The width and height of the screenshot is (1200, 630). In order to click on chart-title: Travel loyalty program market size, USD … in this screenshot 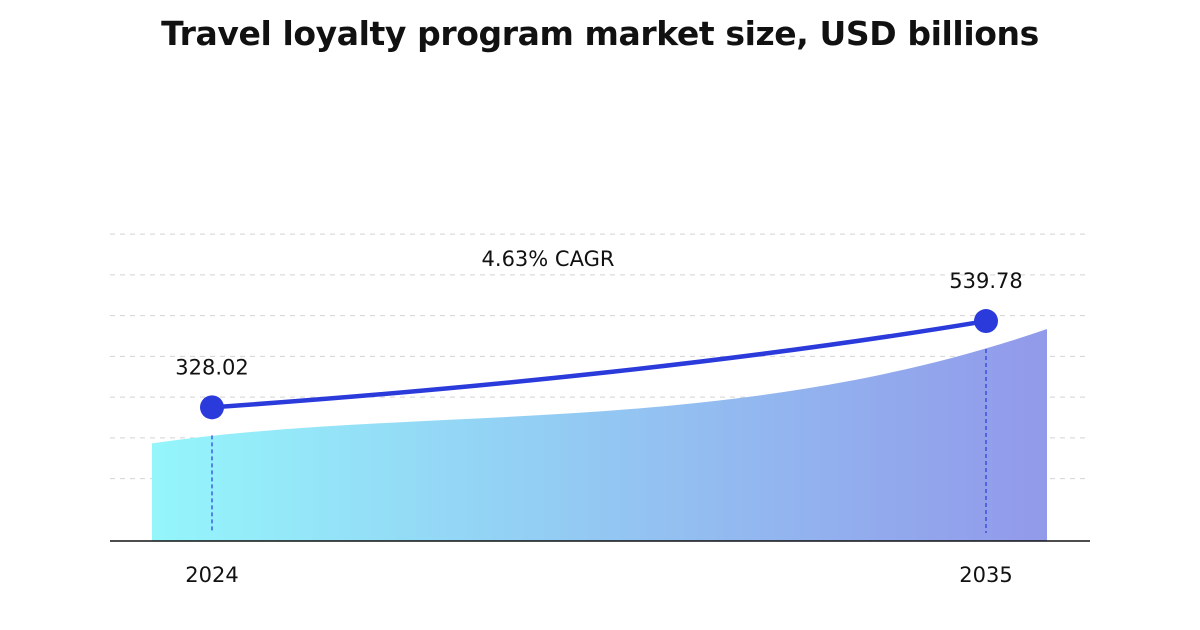, I will do `click(600, 33)`.